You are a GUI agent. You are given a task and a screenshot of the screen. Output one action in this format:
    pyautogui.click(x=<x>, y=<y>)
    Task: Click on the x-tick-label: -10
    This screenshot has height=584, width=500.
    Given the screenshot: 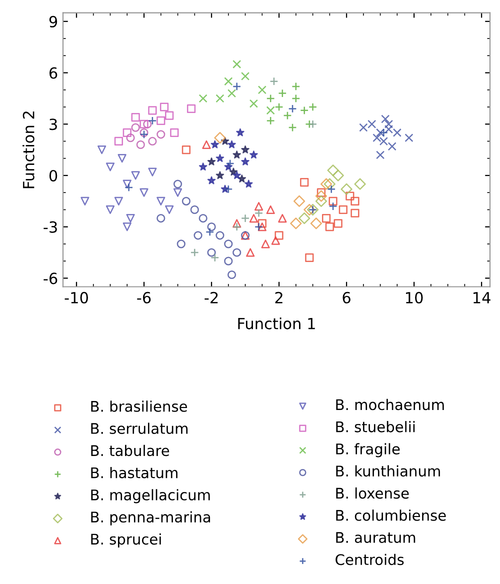 What is the action you would take?
    pyautogui.click(x=76, y=298)
    